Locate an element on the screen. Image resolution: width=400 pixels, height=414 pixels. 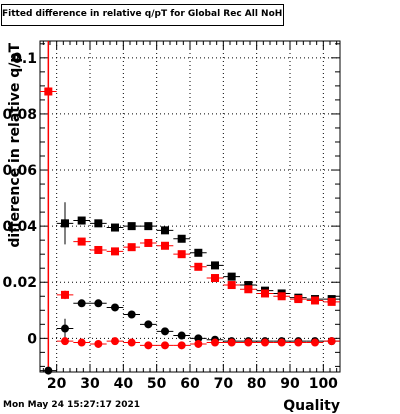
y-tick-label: 0.08 is located at coordinates (19, 115).